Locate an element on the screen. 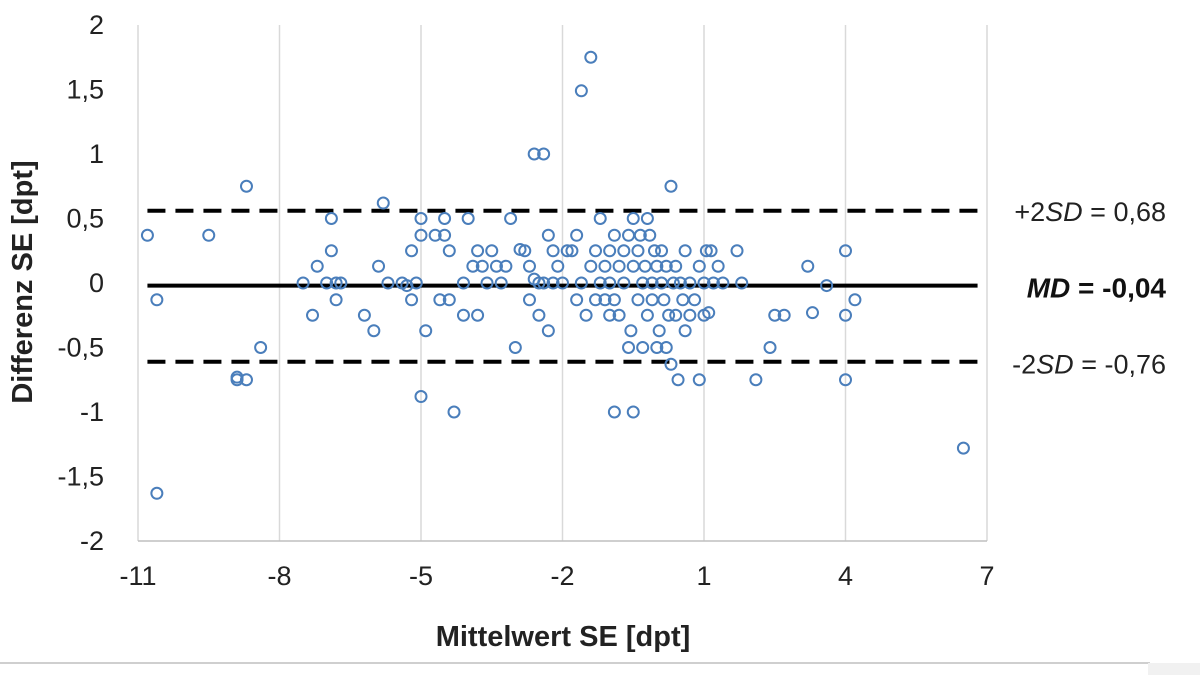 The image size is (1200, 675). x-tick-label: 7 is located at coordinates (986, 576).